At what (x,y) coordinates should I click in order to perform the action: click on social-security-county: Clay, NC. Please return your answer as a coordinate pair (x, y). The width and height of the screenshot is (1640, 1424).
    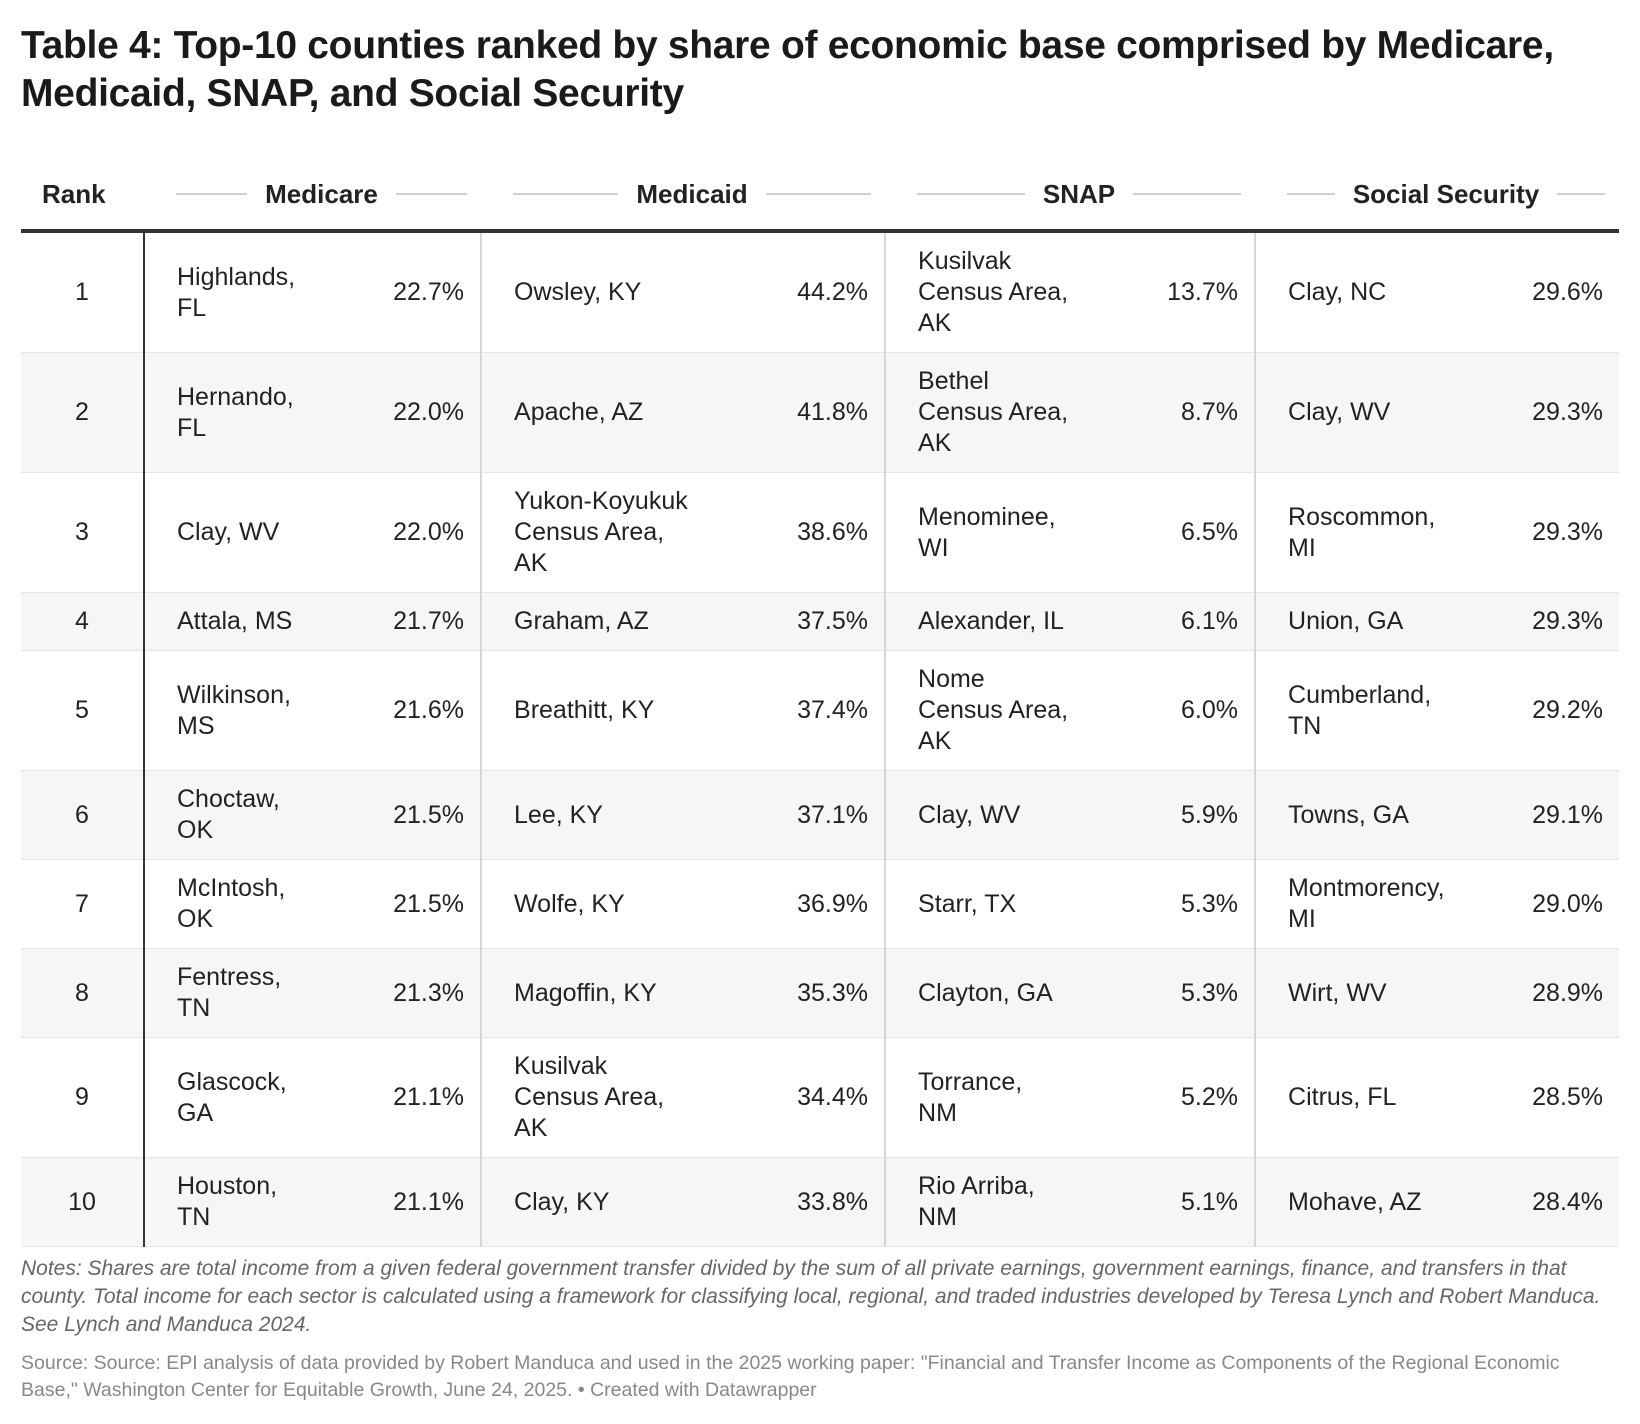
    Looking at the image, I should click on (1337, 292).